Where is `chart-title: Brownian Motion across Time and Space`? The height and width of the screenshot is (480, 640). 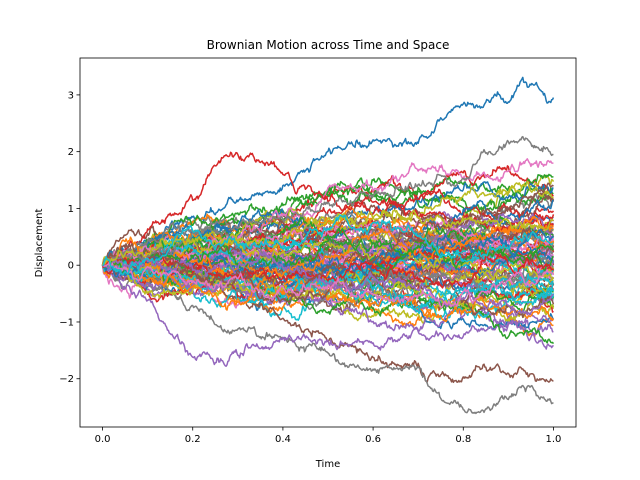 chart-title: Brownian Motion across Time and Space is located at coordinates (328, 45).